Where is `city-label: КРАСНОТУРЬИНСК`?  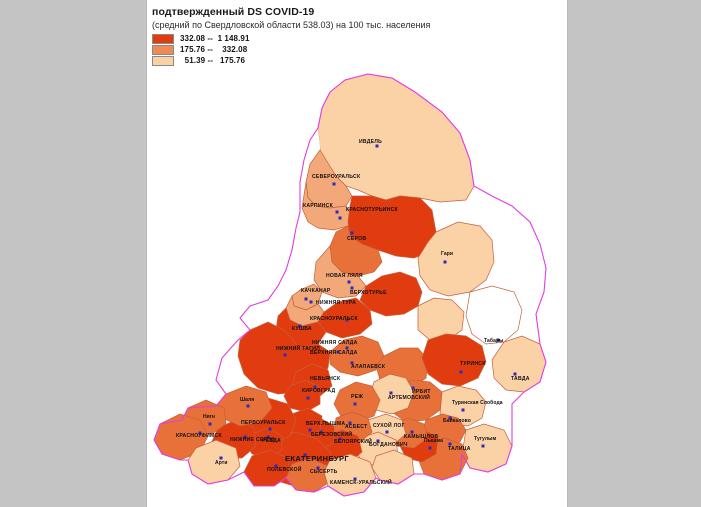
city-label: КРАСНОТУРЬИНСК is located at coordinates (372, 210).